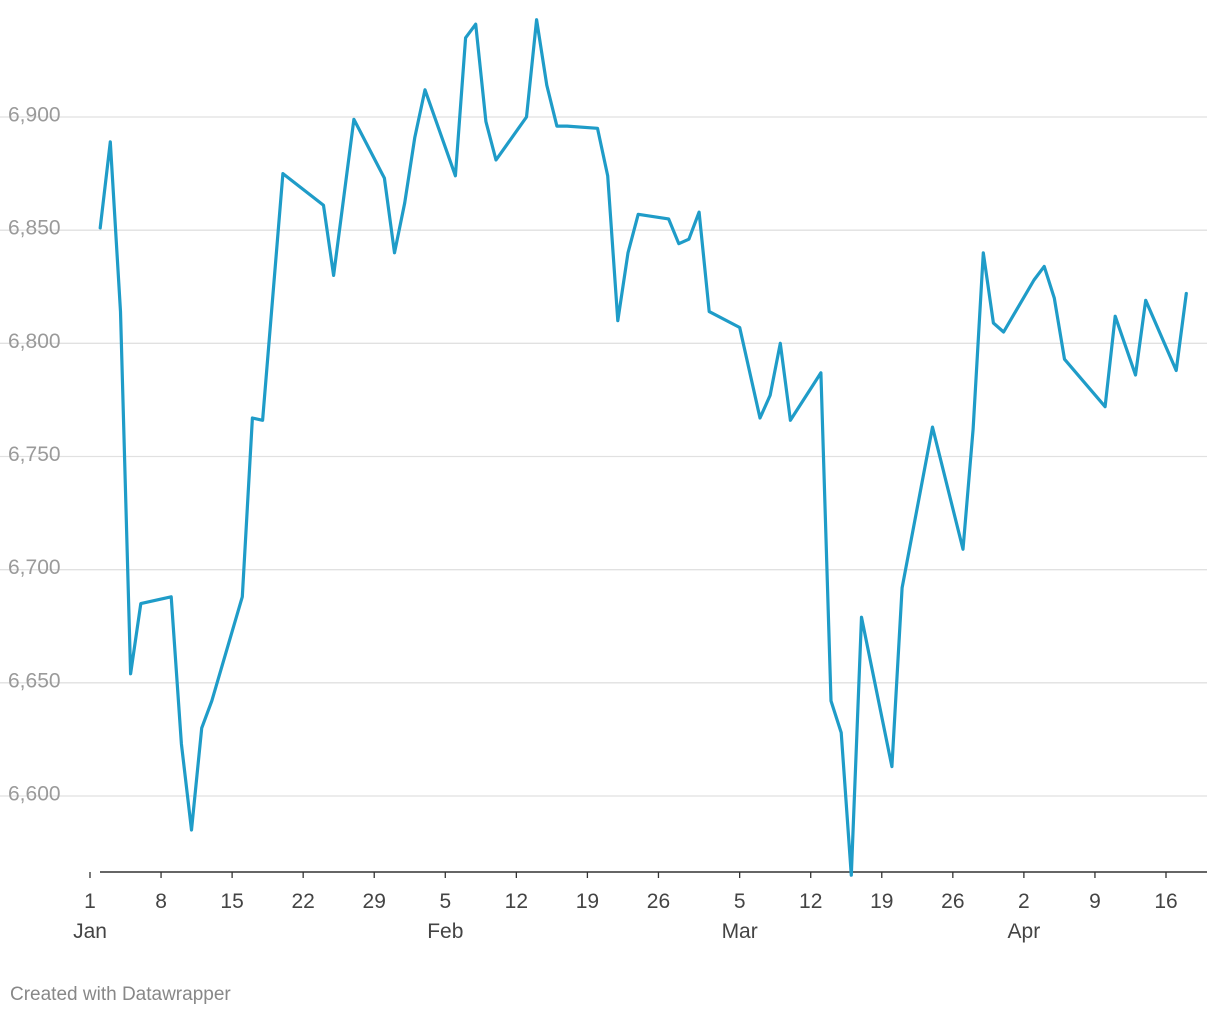 The image size is (1220, 1020). What do you see at coordinates (1024, 901) in the screenshot?
I see `x-tick-label: 2` at bounding box center [1024, 901].